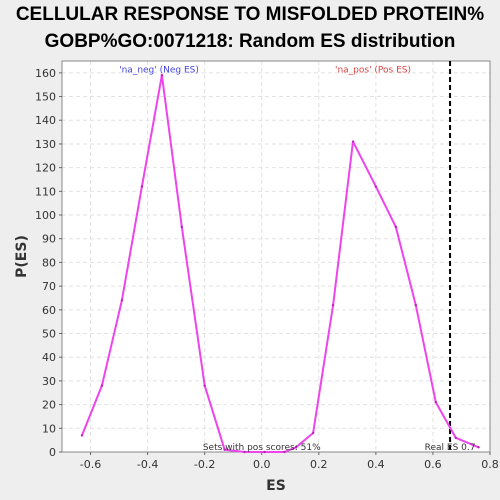 The height and width of the screenshot is (500, 500). I want to click on x-tick-label: -0.6, so click(90, 464).